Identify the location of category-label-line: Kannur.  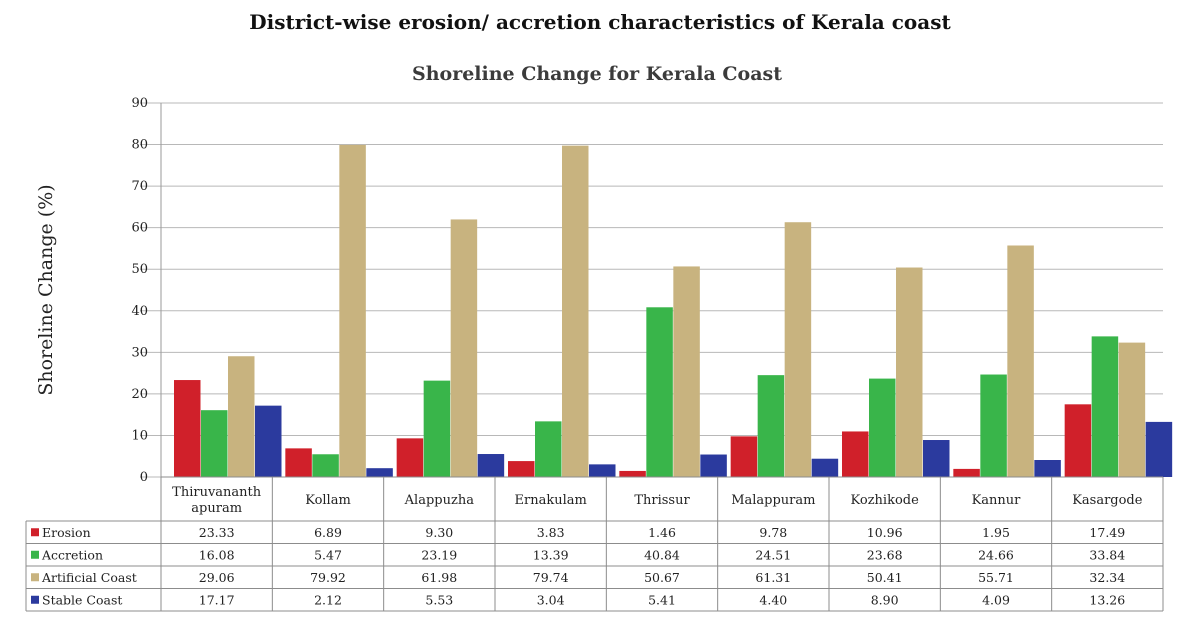
(997, 500).